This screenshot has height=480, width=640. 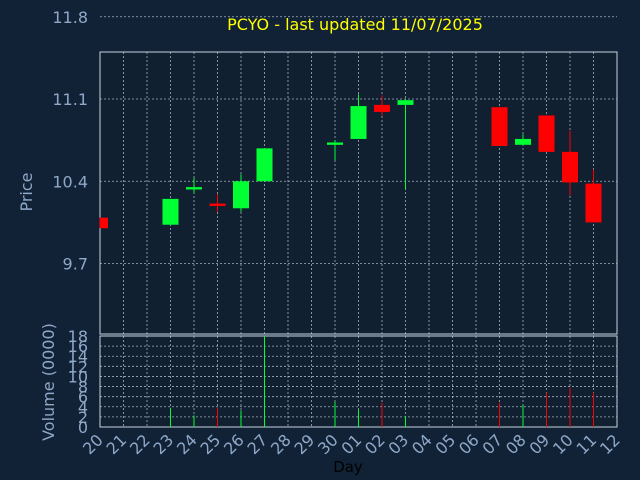 I want to click on price-y-axis-label: Price, so click(x=26, y=191).